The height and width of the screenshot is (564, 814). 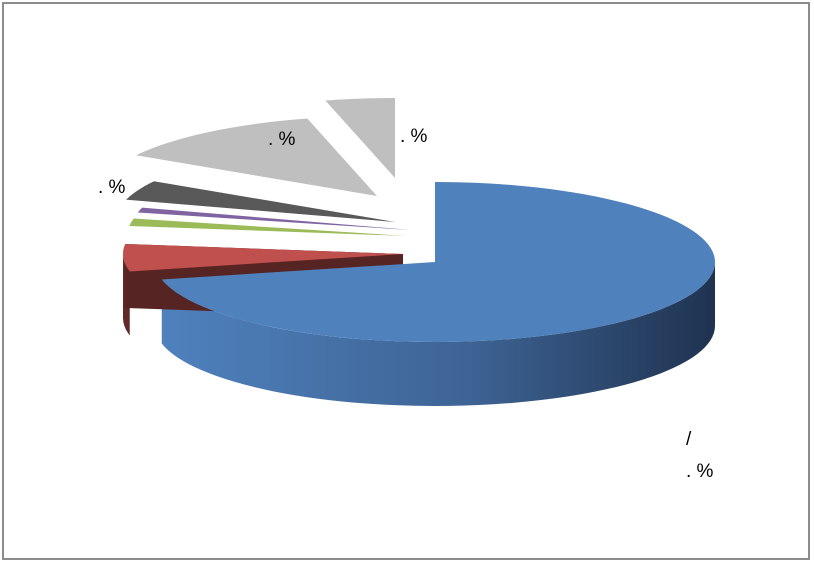 I want to click on data-label-1-line-2: . %, so click(x=700, y=471).